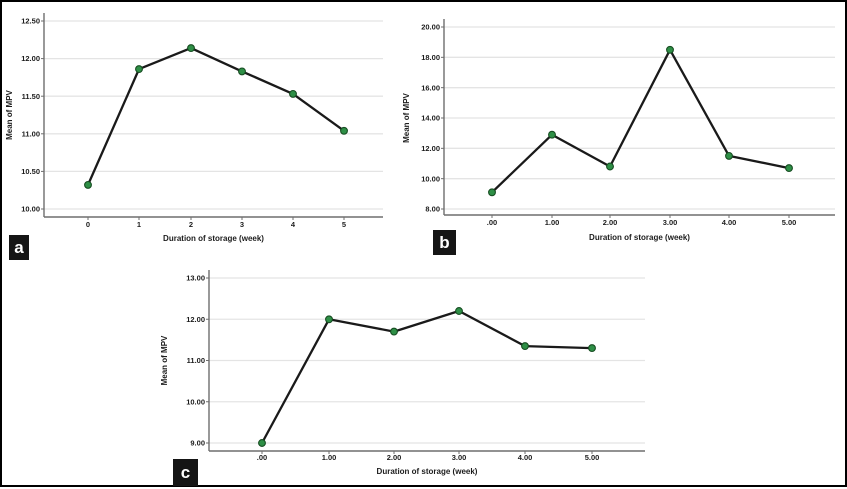 The width and height of the screenshot is (847, 489). I want to click on panel-label-b: b, so click(444, 242).